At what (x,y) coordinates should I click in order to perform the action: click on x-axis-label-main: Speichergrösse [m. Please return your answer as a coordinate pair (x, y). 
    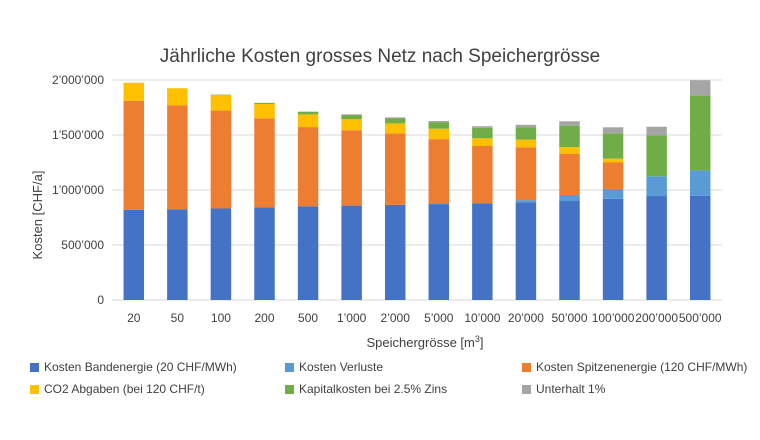
    Looking at the image, I should click on (420, 342).